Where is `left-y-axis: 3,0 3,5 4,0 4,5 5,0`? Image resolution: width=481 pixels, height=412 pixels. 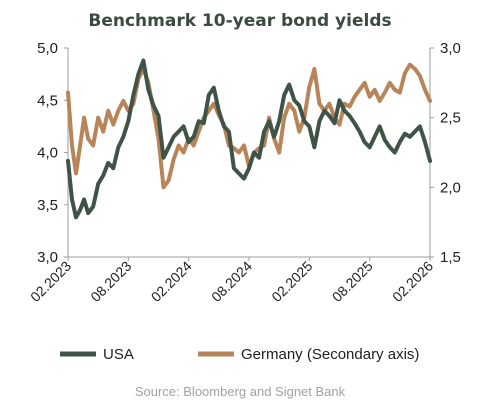
left-y-axis: 3,0 3,5 4,0 4,5 5,0 is located at coordinates (53, 153).